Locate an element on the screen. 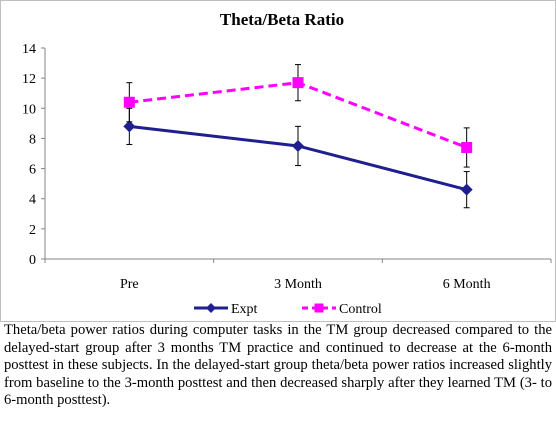 The height and width of the screenshot is (425, 556). y-tick-label: 0 is located at coordinates (32, 260).